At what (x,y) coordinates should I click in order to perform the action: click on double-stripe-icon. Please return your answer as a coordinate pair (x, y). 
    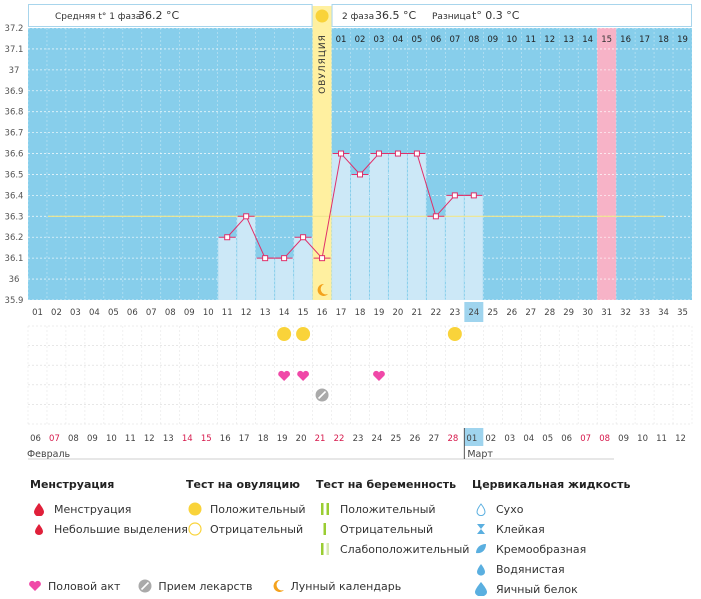
    Looking at the image, I should click on (325, 509).